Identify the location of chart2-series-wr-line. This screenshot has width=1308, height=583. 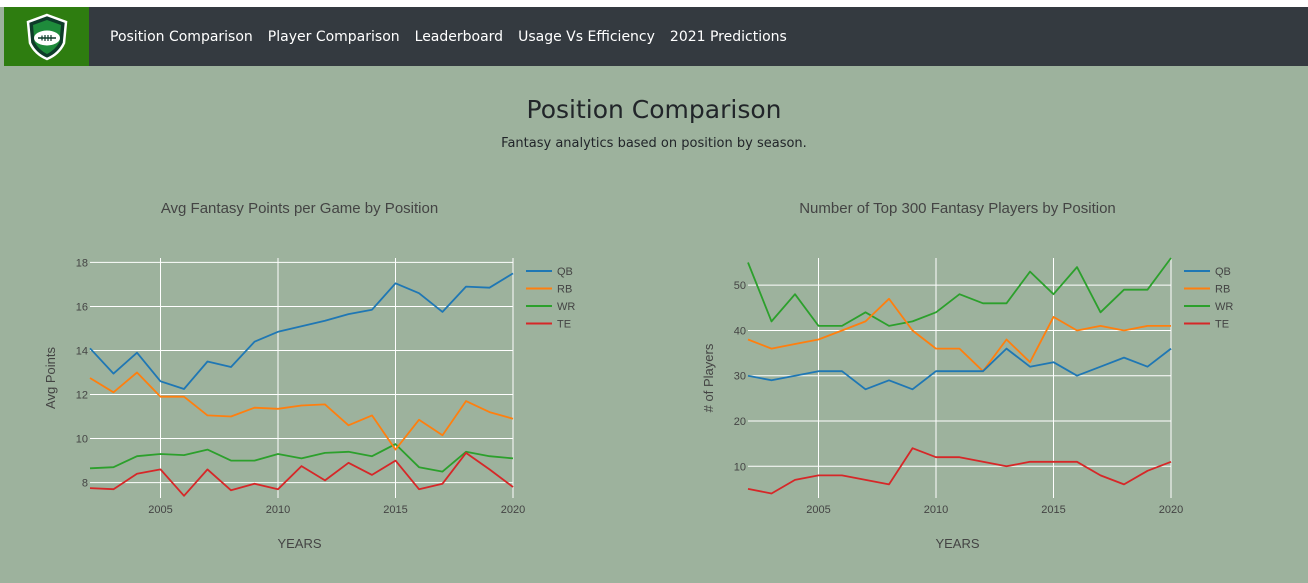
(959, 292).